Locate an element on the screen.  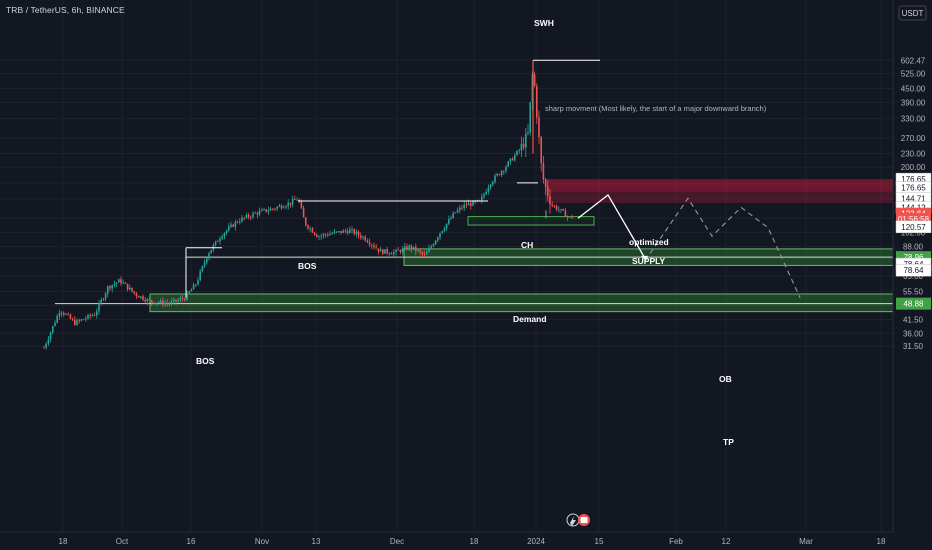
time-axis-ticks: 18 Oct 16 Nov 13 Dec 18 2024 15 Feb 12 Mar 18 is located at coordinates (472, 541).